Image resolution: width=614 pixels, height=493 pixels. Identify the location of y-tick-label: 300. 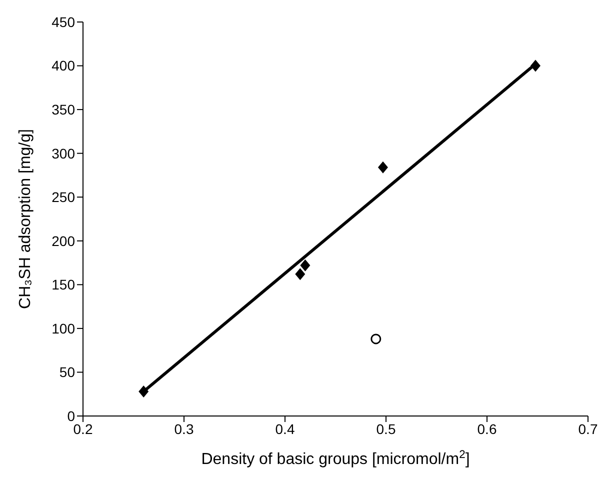
(64, 153).